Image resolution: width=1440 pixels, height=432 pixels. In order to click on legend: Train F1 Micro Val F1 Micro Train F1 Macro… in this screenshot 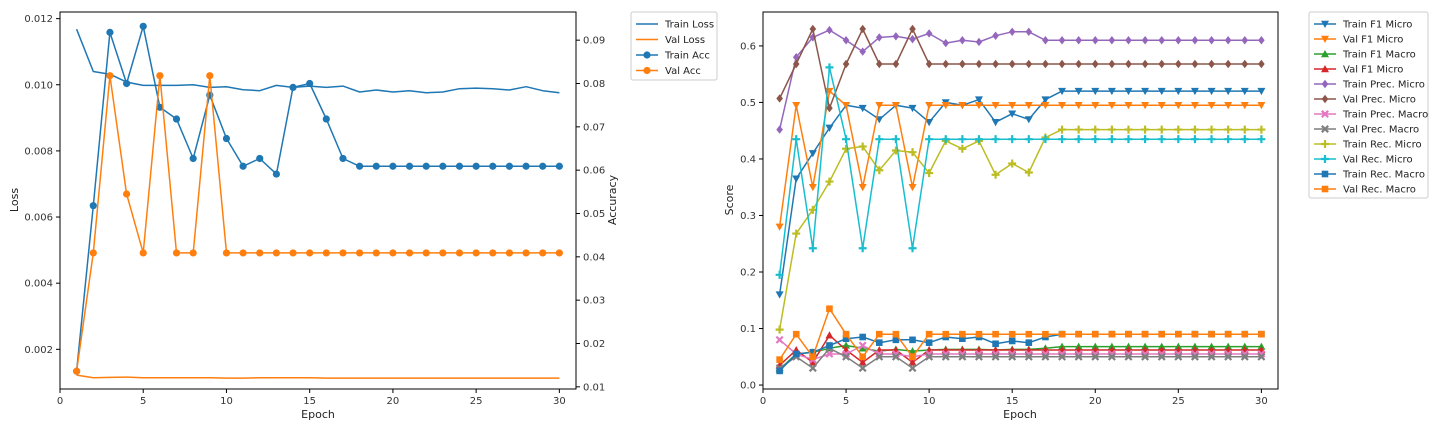, I will do `click(1368, 105)`.